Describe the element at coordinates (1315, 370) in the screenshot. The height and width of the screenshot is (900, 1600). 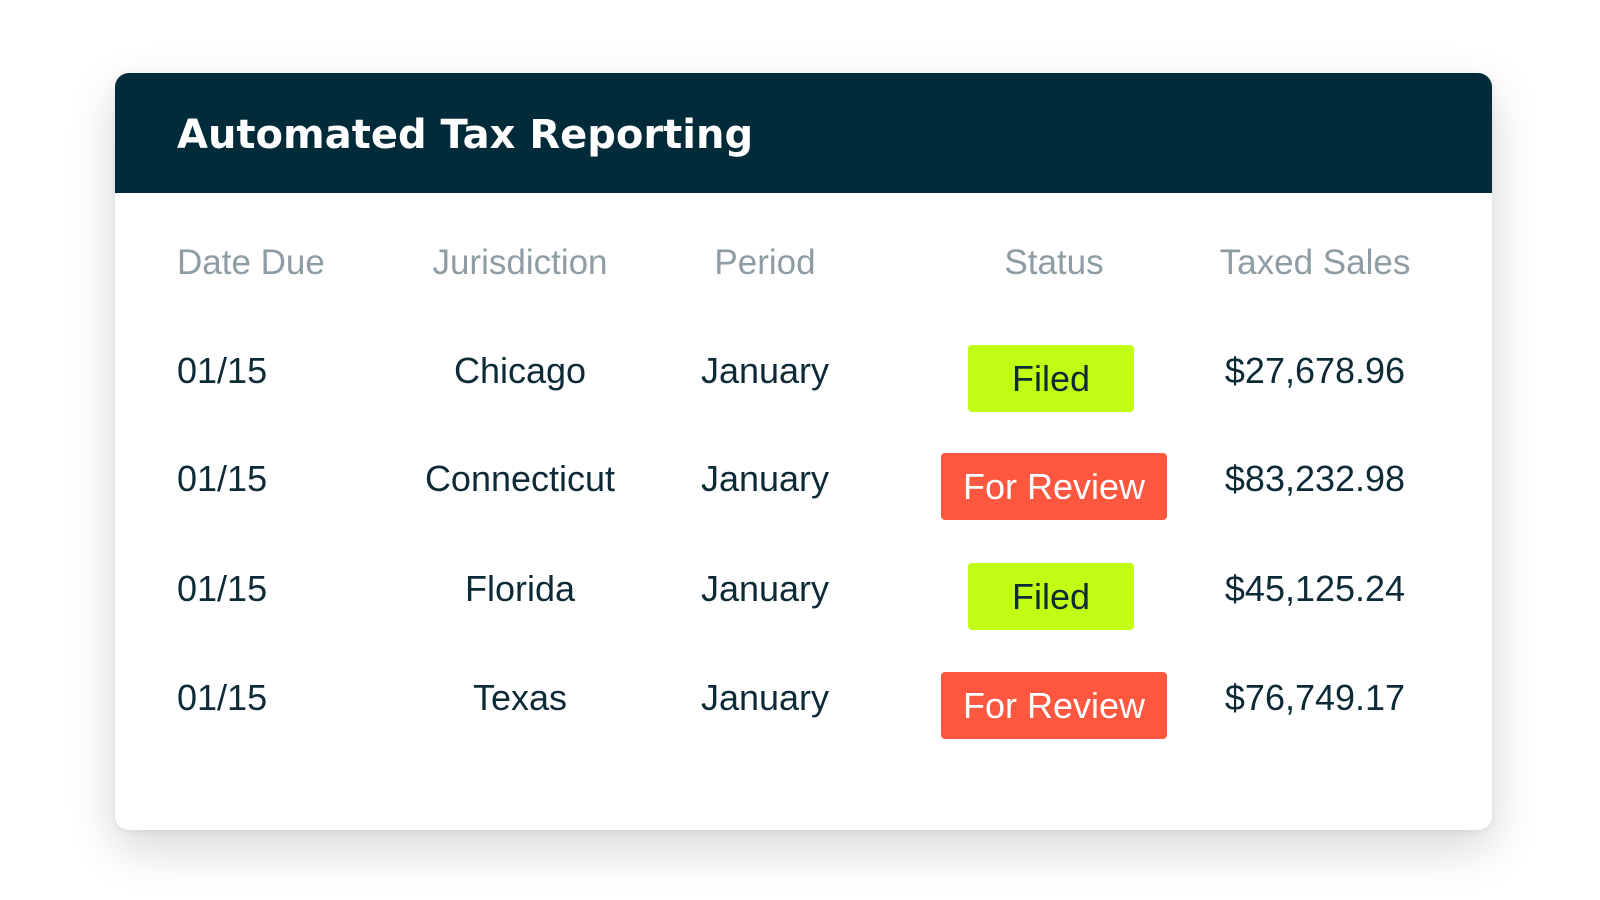
I see `cell-taxed-sales: $27,678.96` at that location.